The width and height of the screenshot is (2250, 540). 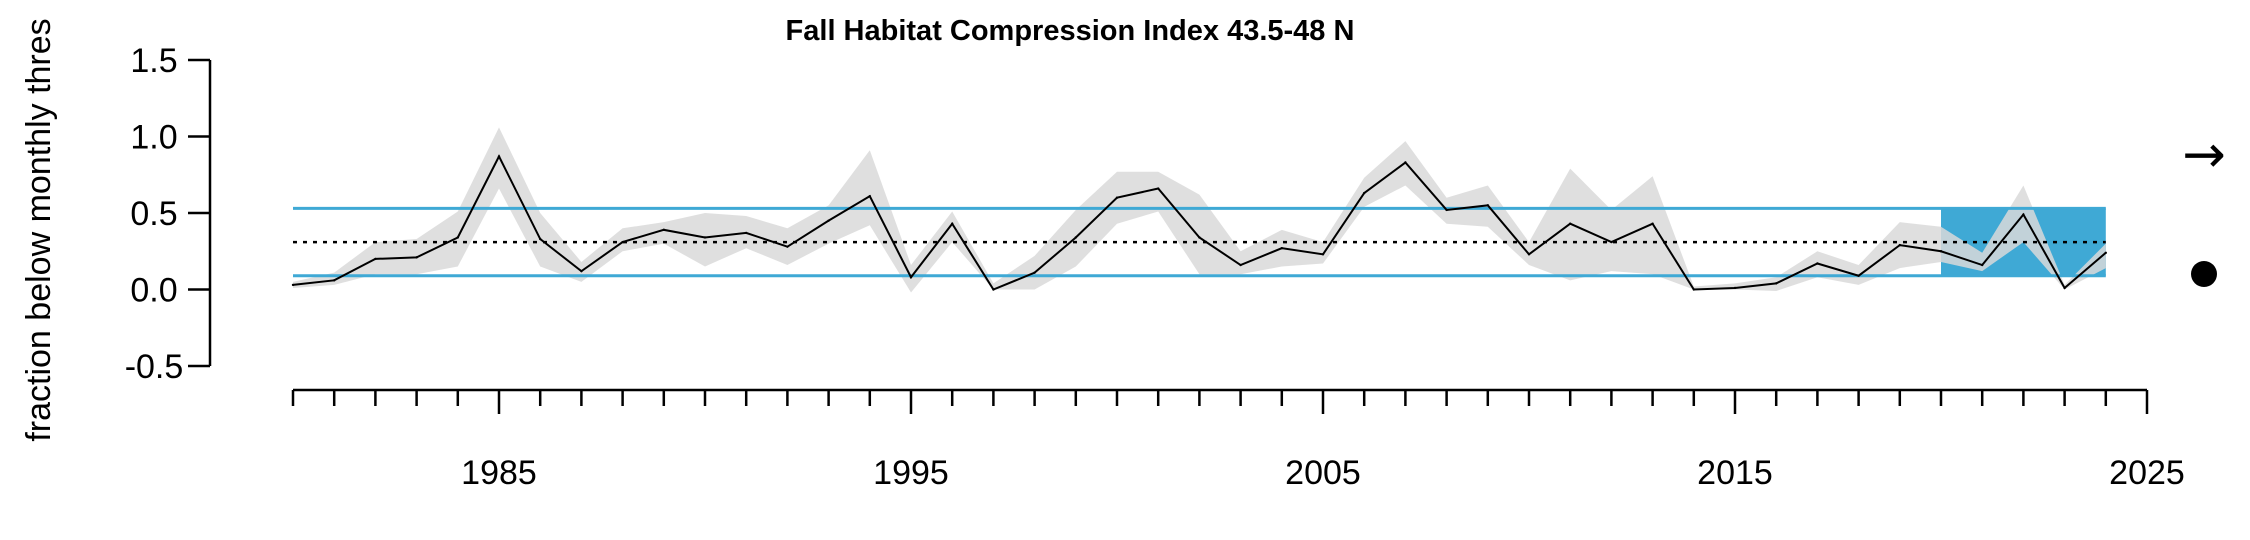 I want to click on y-axis: 1.5 1.0 0.5 0.0 -0.5, so click(x=168, y=214).